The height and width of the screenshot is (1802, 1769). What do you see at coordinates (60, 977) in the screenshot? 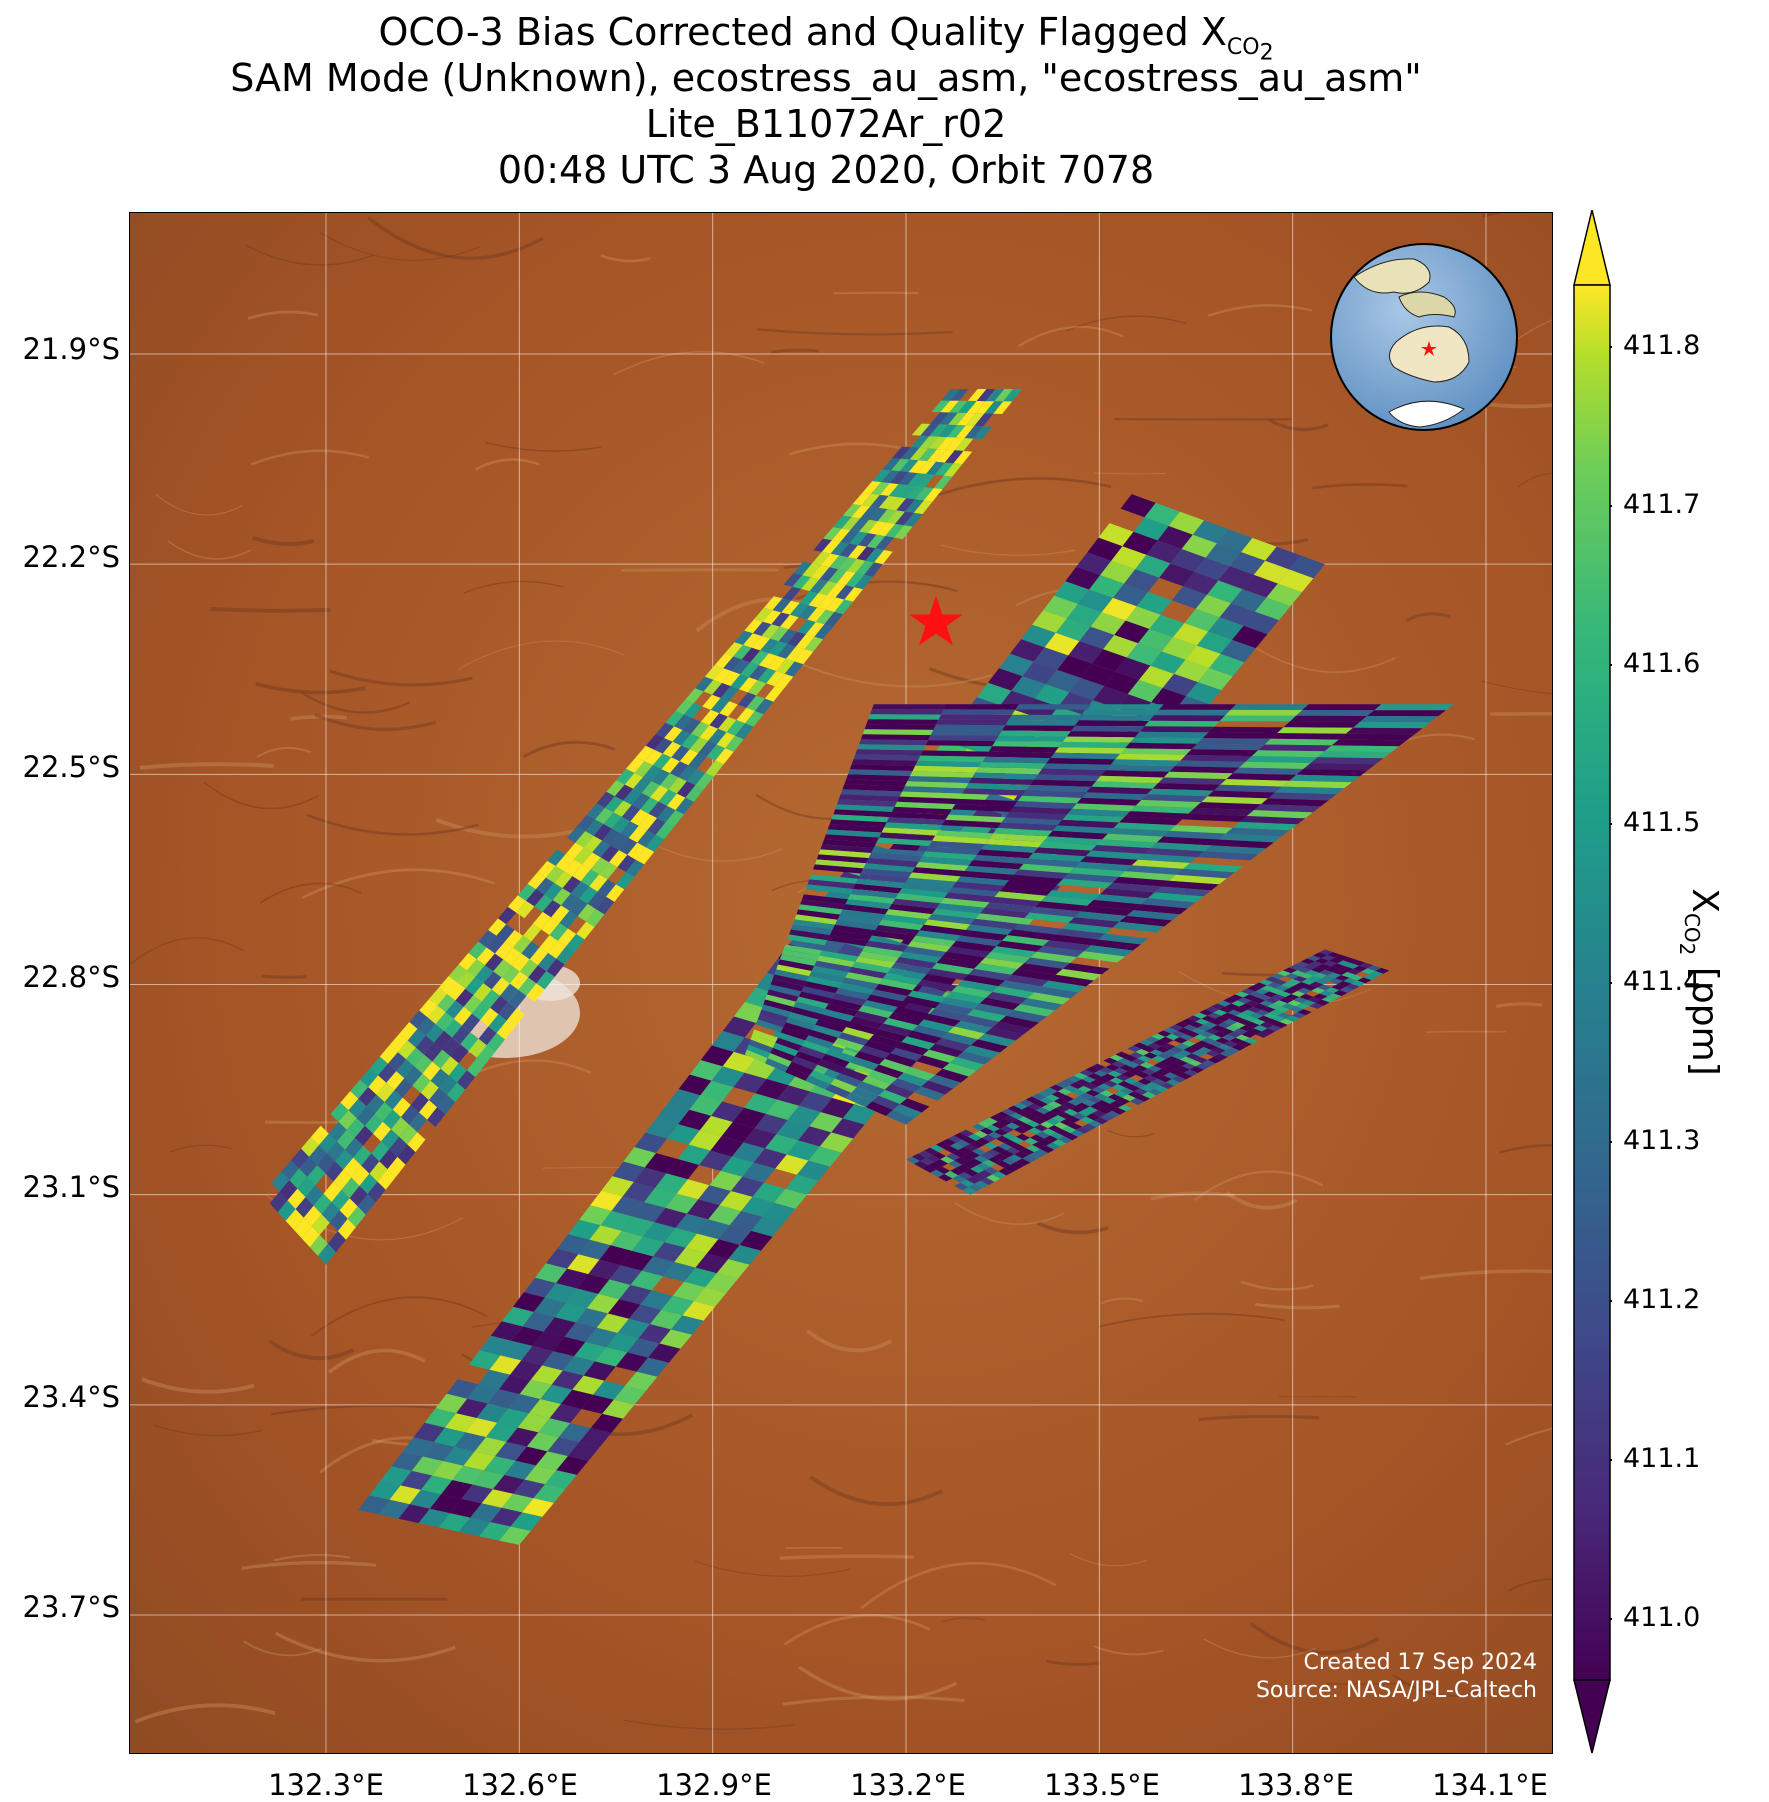
I see `lat-tick: 22.8°S` at bounding box center [60, 977].